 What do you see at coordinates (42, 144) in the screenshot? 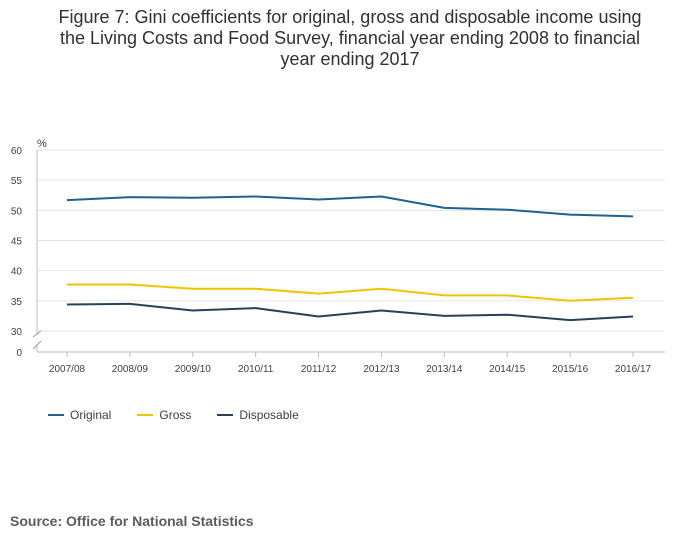
I see `y-axis-unit-label: %` at bounding box center [42, 144].